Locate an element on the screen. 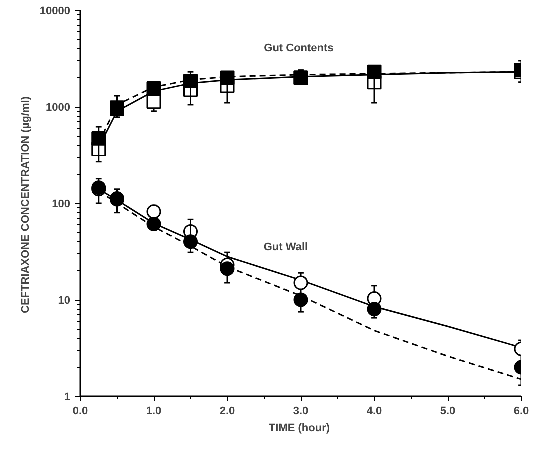 The height and width of the screenshot is (456, 541). annotation: Gut Wall is located at coordinates (286, 248).